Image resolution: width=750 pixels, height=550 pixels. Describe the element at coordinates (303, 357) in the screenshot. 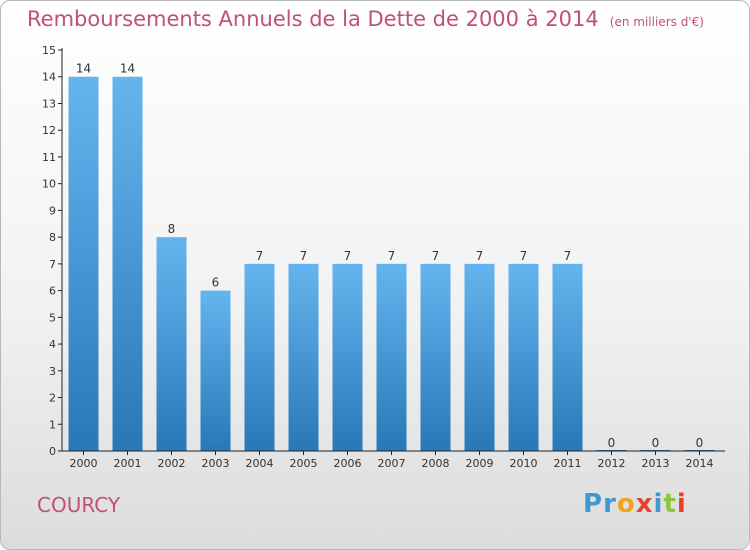

I see `bar-2005` at that location.